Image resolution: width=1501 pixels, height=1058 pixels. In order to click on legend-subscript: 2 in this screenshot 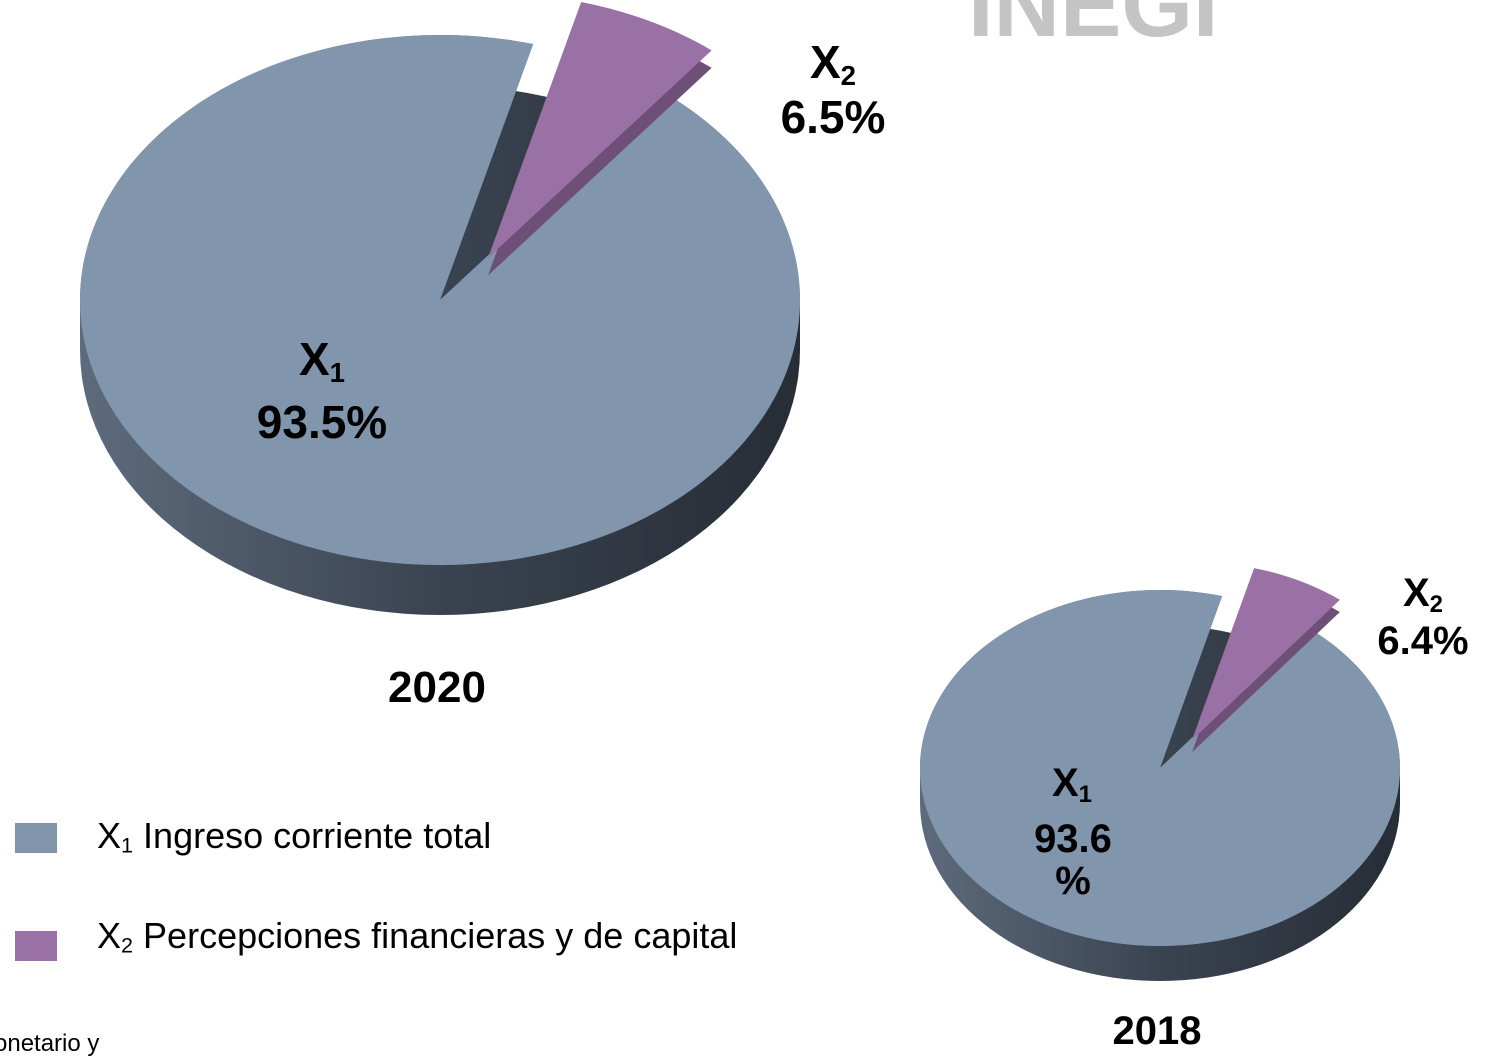, I will do `click(127, 945)`.